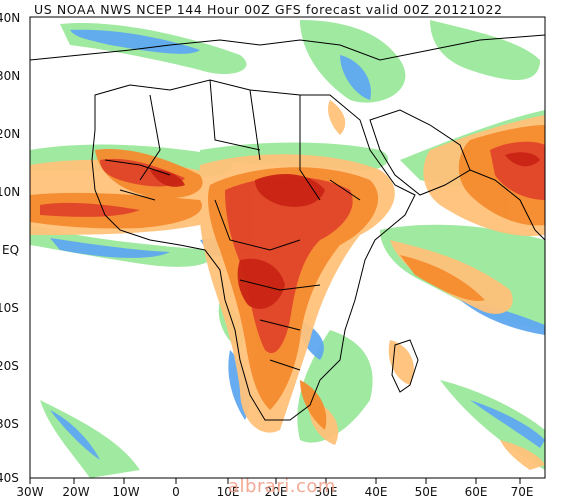 The image size is (573, 497). I want to click on lon-label-20w: 20W, so click(75, 491).